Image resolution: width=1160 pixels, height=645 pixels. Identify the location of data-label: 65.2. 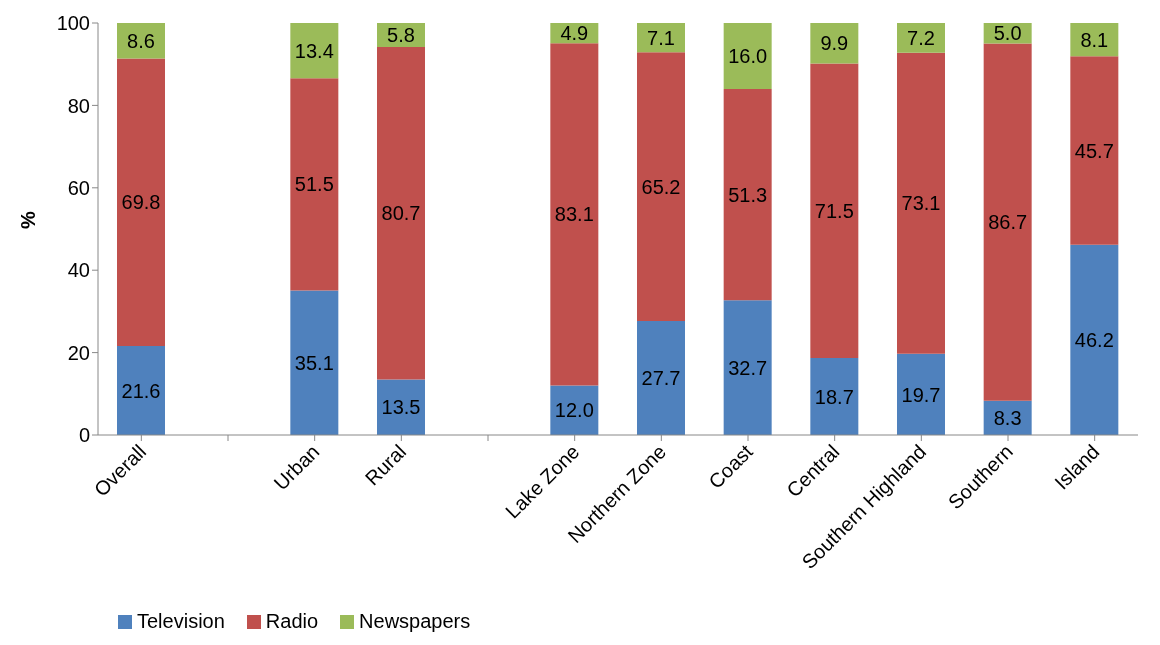
(661, 186).